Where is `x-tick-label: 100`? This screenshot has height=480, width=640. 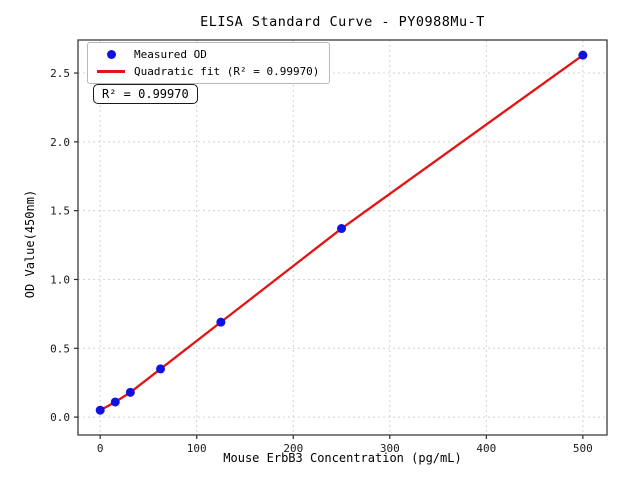 x-tick-label: 100 is located at coordinates (197, 448).